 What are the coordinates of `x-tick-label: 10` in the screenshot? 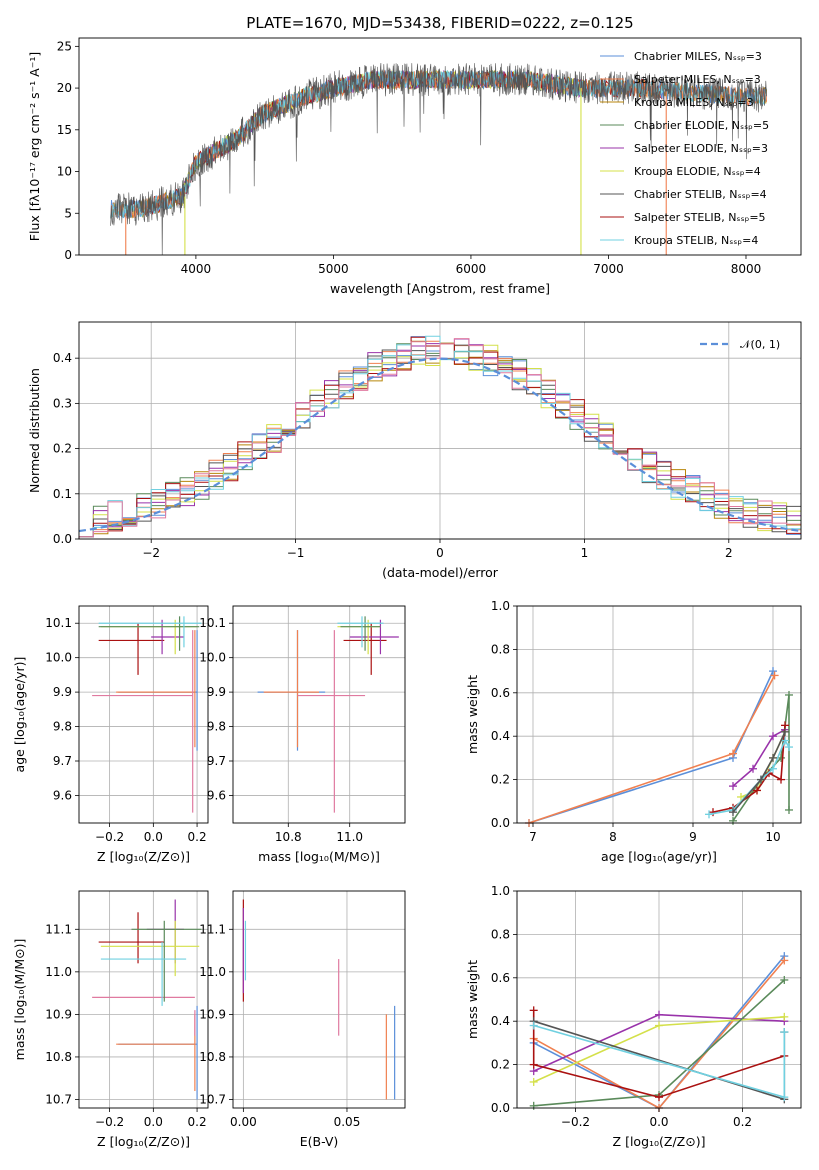 It's located at (772, 837).